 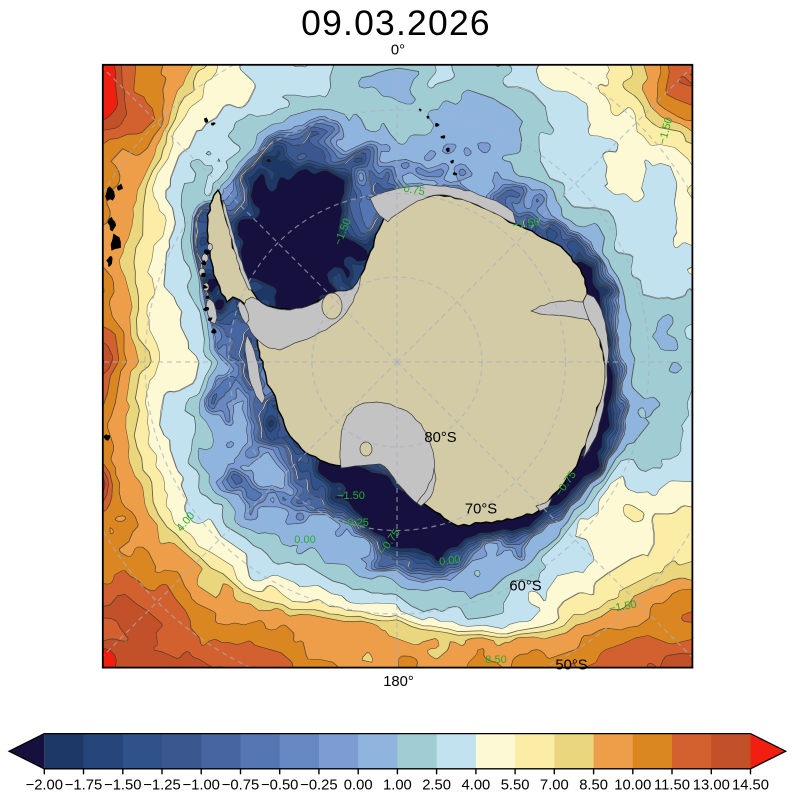 I want to click on svg-text: −1.00, so click(x=200, y=786).